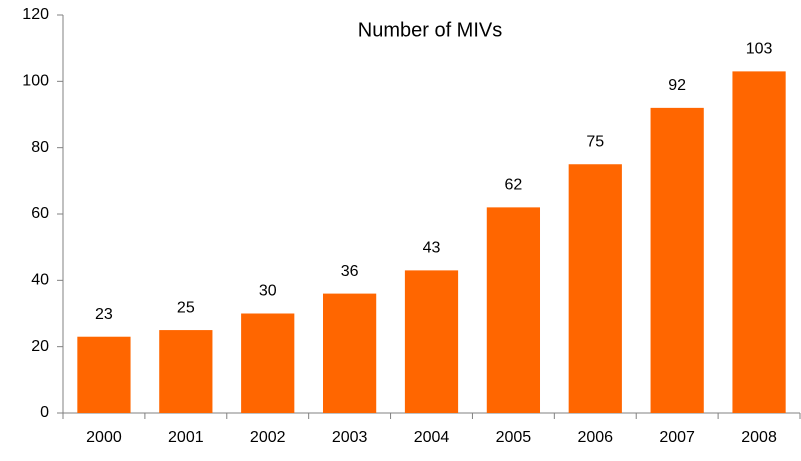 This screenshot has width=801, height=461. Describe the element at coordinates (350, 271) in the screenshot. I see `data-label: 36` at that location.